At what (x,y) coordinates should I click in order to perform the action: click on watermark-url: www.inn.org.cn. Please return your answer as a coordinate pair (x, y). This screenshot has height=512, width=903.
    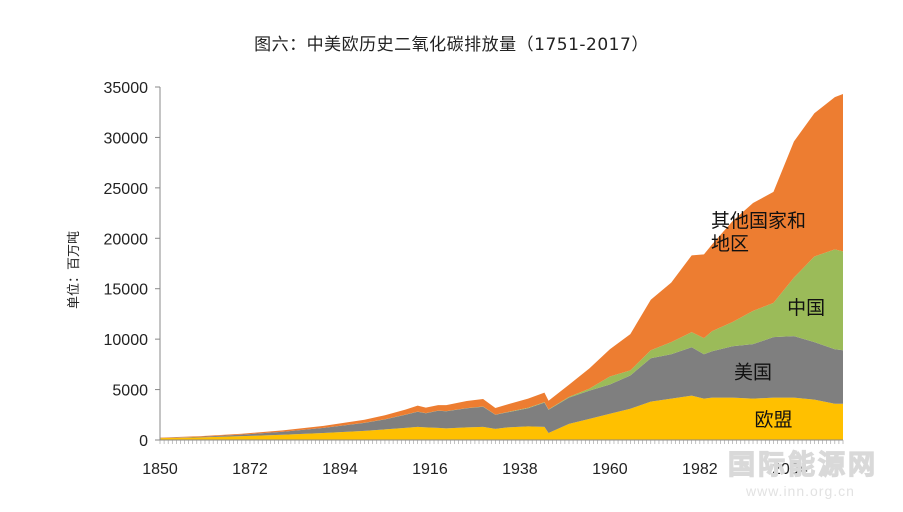
    Looking at the image, I should click on (800, 491).